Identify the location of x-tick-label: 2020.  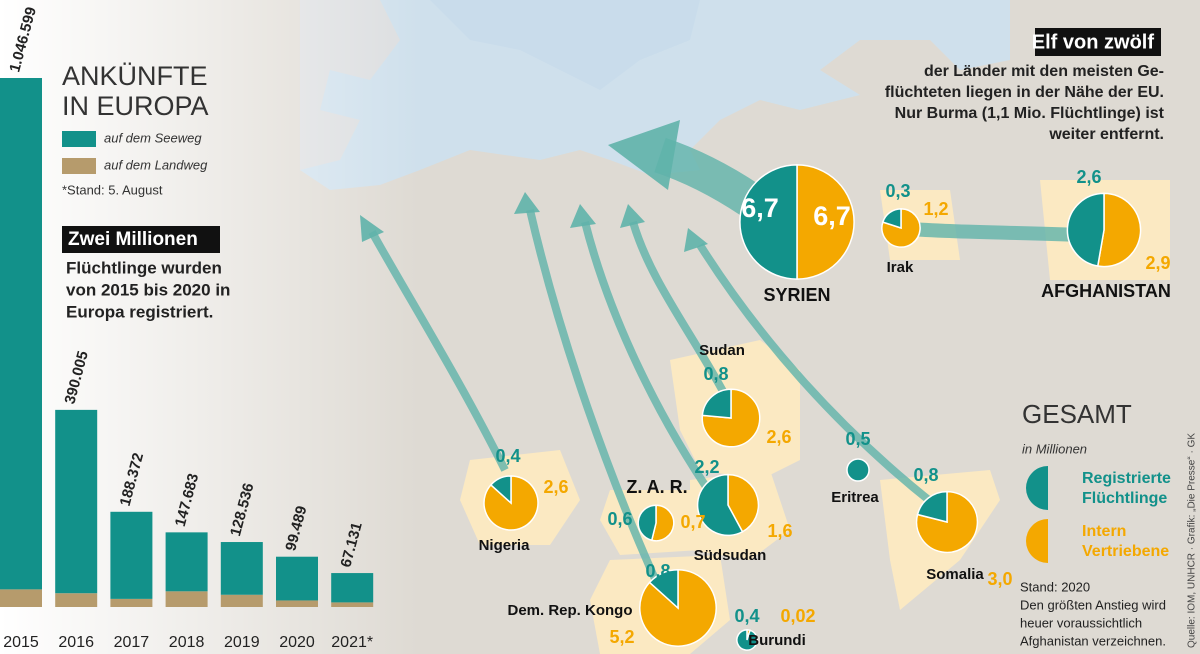
(297, 642).